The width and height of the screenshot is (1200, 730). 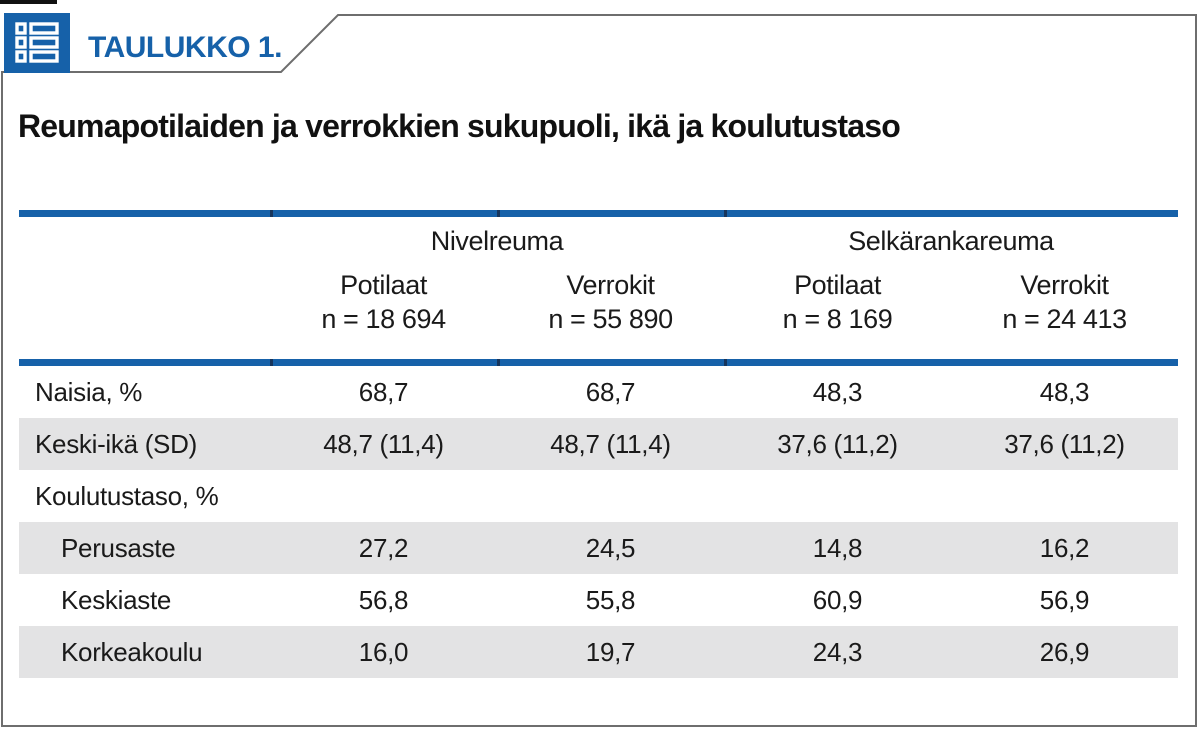 What do you see at coordinates (132, 651) in the screenshot?
I see `row-label: Korkeakoulu` at bounding box center [132, 651].